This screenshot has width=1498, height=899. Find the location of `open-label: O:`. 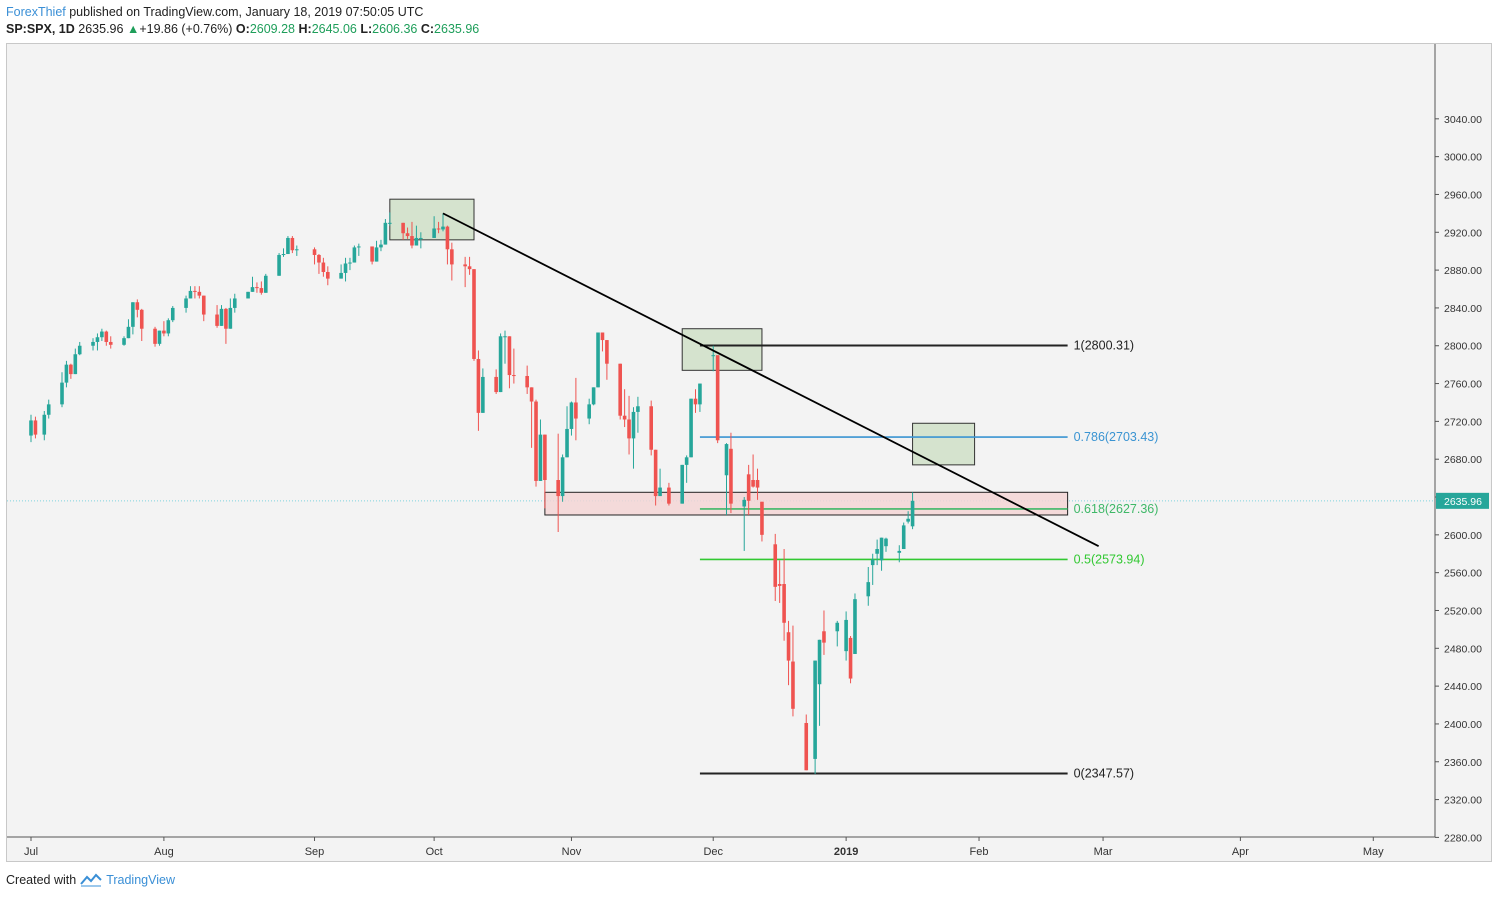

open-label: O: is located at coordinates (242, 29).